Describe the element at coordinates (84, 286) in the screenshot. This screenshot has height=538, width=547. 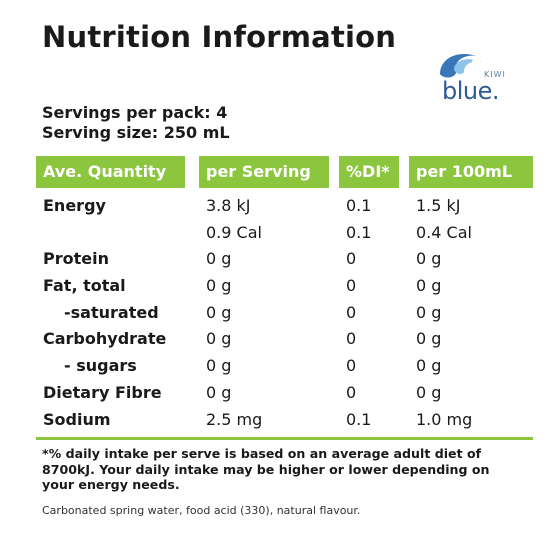
I see `nutrient-name: Fat, total` at that location.